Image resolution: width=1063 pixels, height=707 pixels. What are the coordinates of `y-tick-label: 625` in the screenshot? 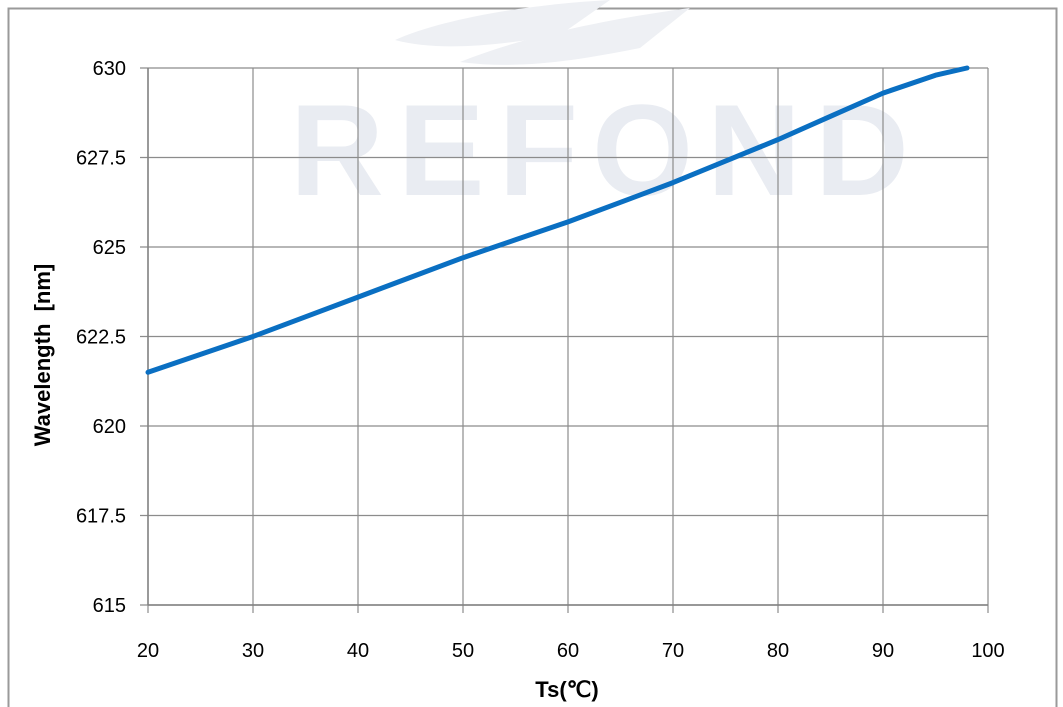 It's located at (109, 248).